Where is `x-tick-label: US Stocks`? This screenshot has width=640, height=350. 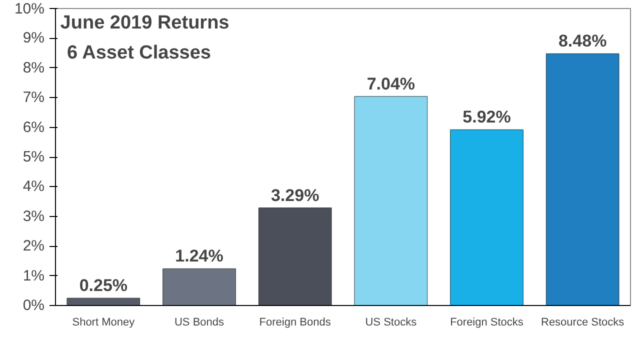 x-tick-label: US Stocks is located at coordinates (391, 322).